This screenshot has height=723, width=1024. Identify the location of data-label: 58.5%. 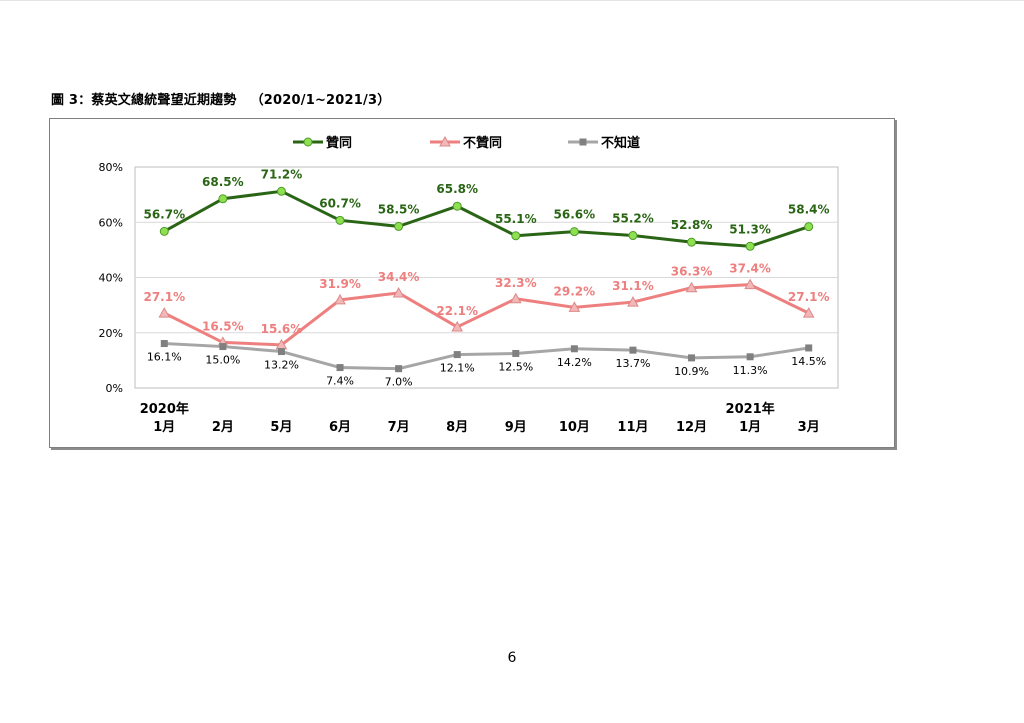
(399, 209).